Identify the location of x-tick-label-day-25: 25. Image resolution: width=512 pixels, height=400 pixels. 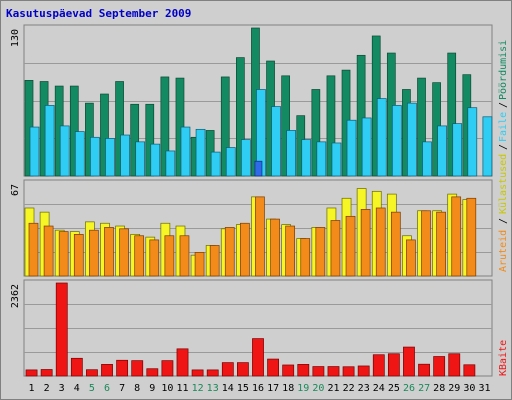
(394, 388).